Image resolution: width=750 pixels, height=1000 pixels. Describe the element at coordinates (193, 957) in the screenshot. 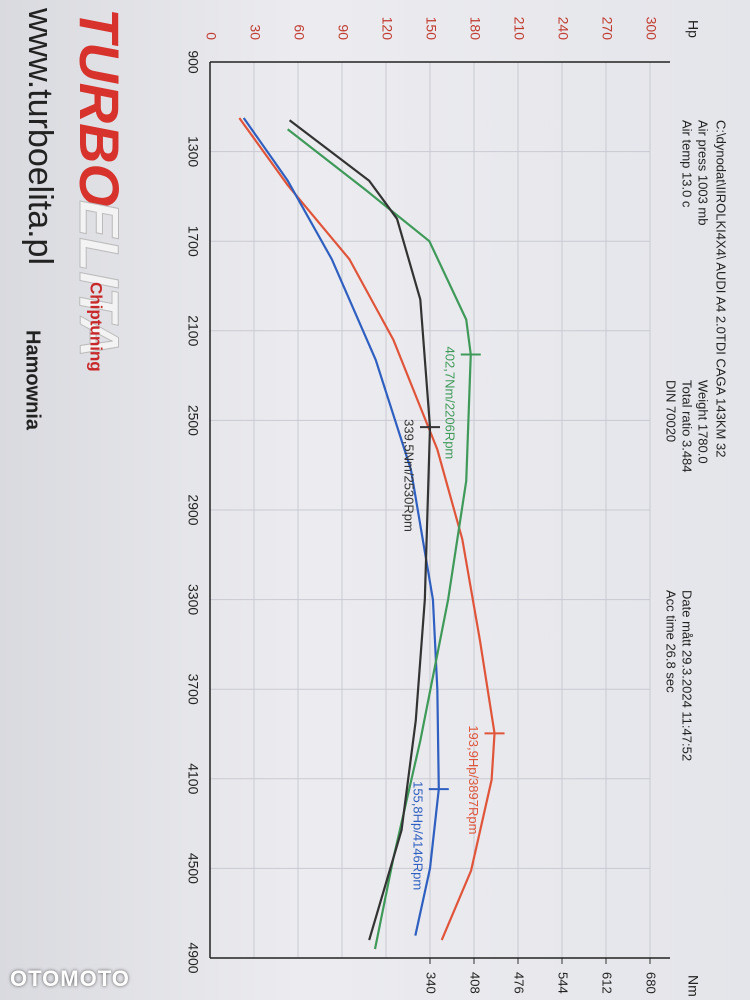

I see `x-tick-label: 4900` at that location.